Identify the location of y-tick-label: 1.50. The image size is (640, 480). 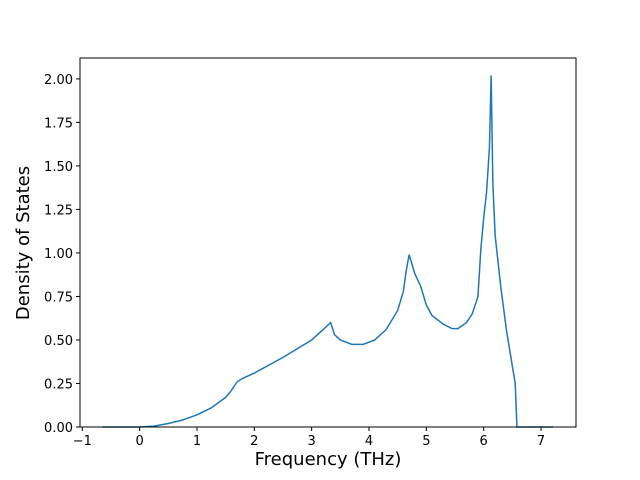
(58, 167).